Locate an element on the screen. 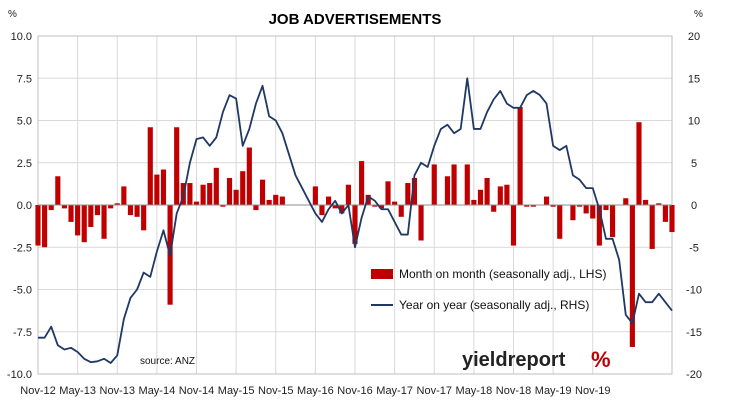 This screenshot has width=731, height=400. x-tick-label: Nov-19 is located at coordinates (592, 391).